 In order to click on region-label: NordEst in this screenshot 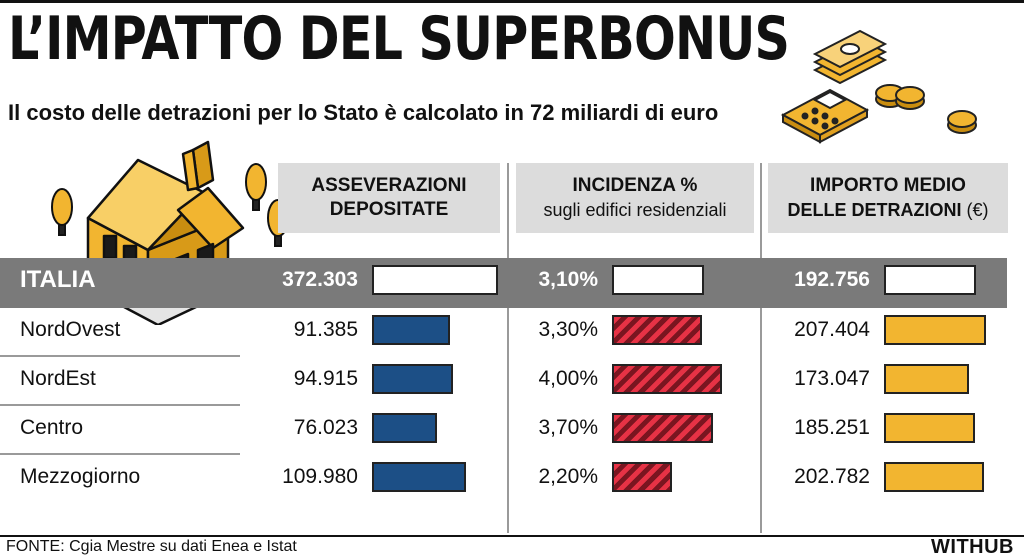, I will do `click(58, 378)`.